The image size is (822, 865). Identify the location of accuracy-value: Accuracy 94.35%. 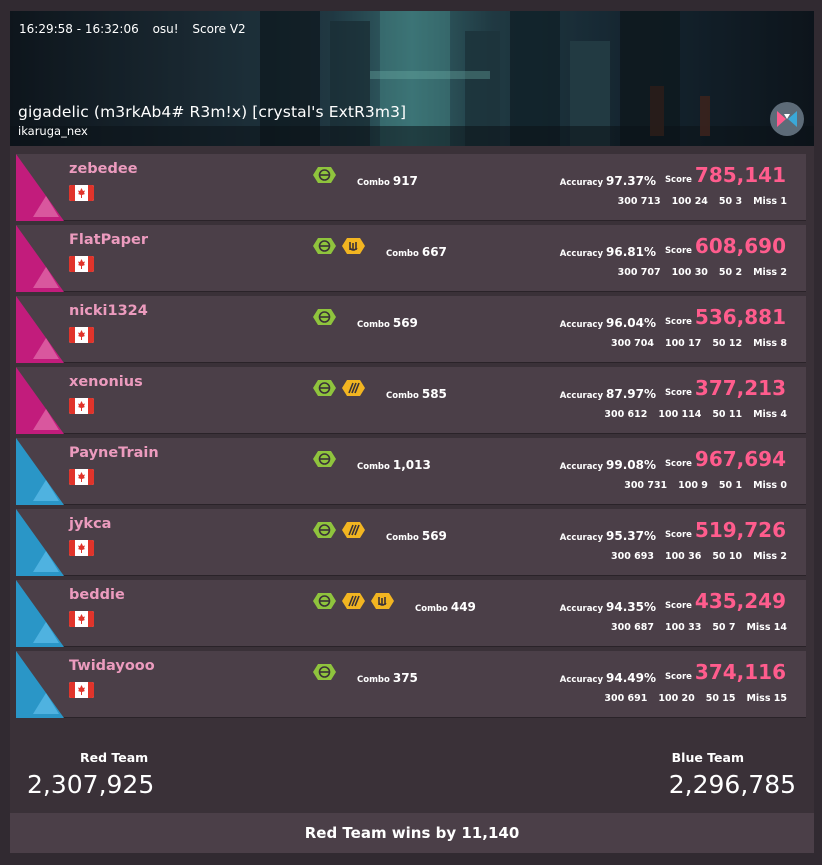
(608, 607).